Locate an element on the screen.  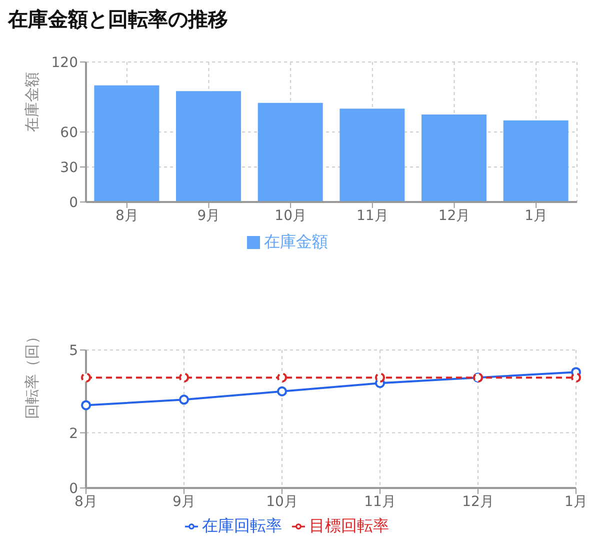
legend-label: 在庫回転率 is located at coordinates (242, 525).